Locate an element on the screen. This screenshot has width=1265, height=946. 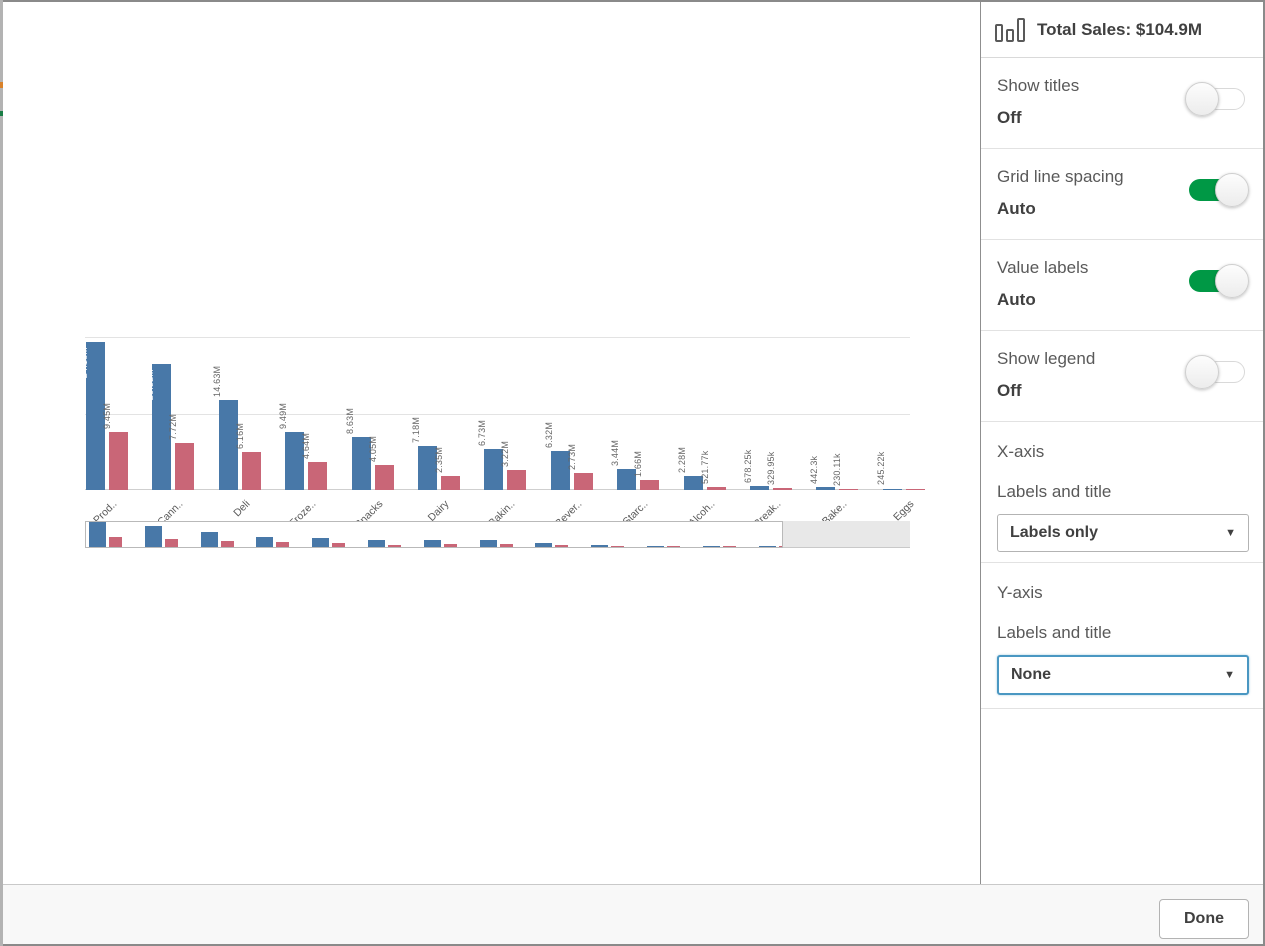
window-edge-bottom is located at coordinates (632, 945).